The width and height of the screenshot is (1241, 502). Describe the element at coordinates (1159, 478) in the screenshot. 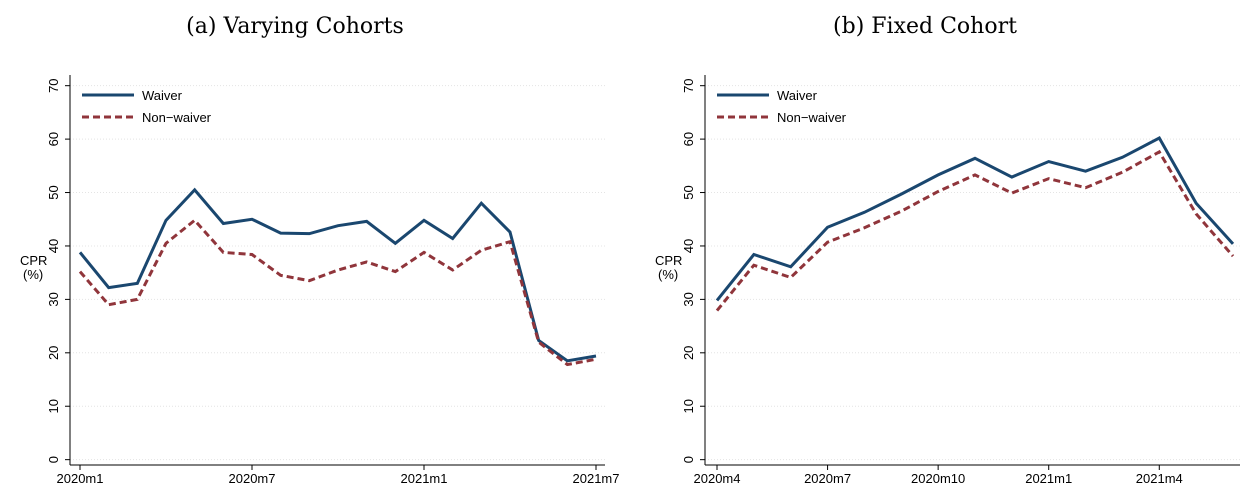

I see `x-tick-label: 2021m4` at that location.